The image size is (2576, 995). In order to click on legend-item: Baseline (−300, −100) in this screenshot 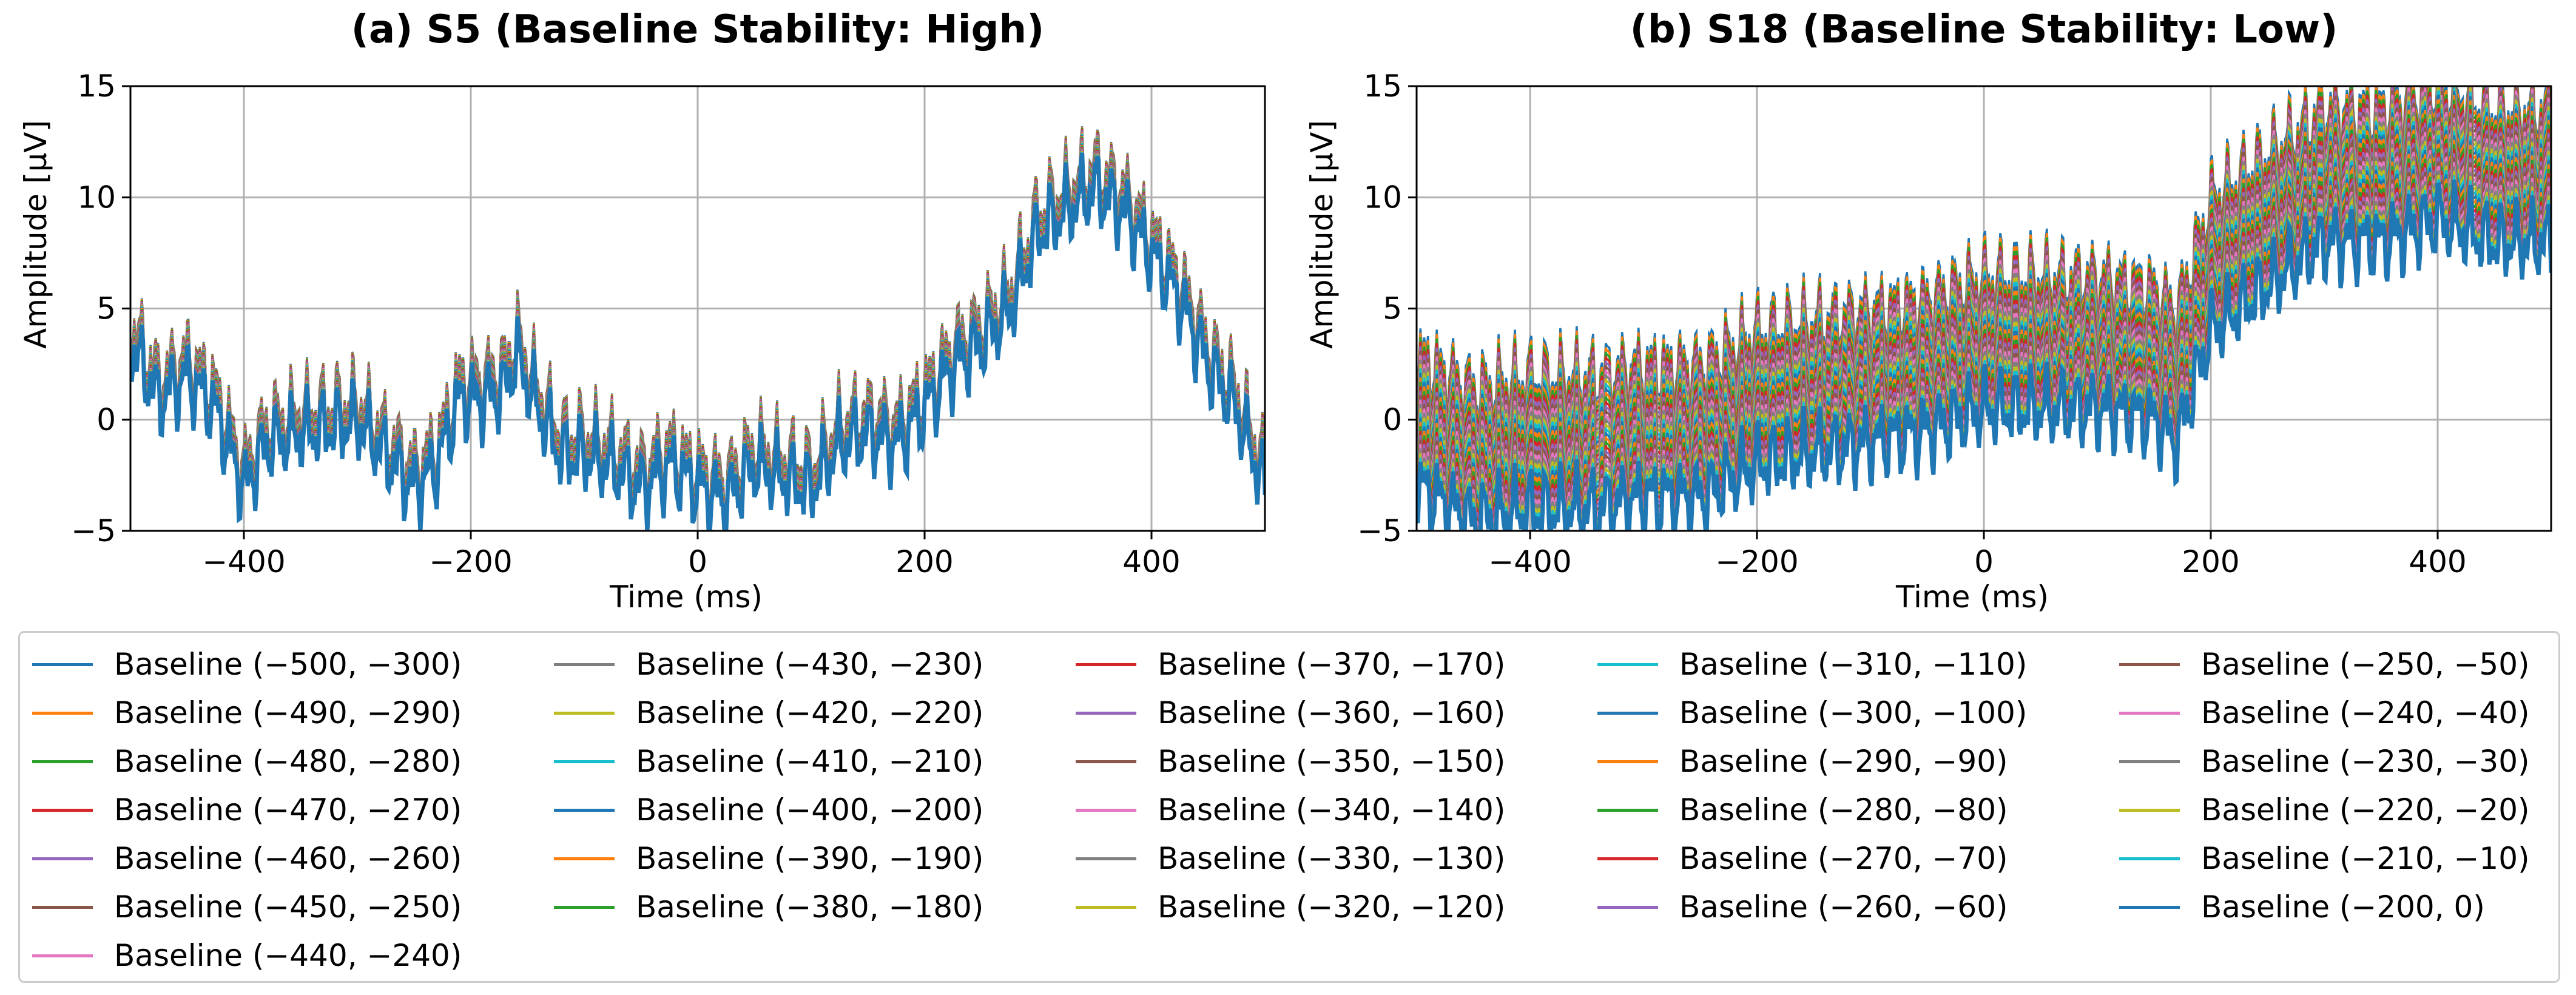, I will do `click(1812, 713)`.